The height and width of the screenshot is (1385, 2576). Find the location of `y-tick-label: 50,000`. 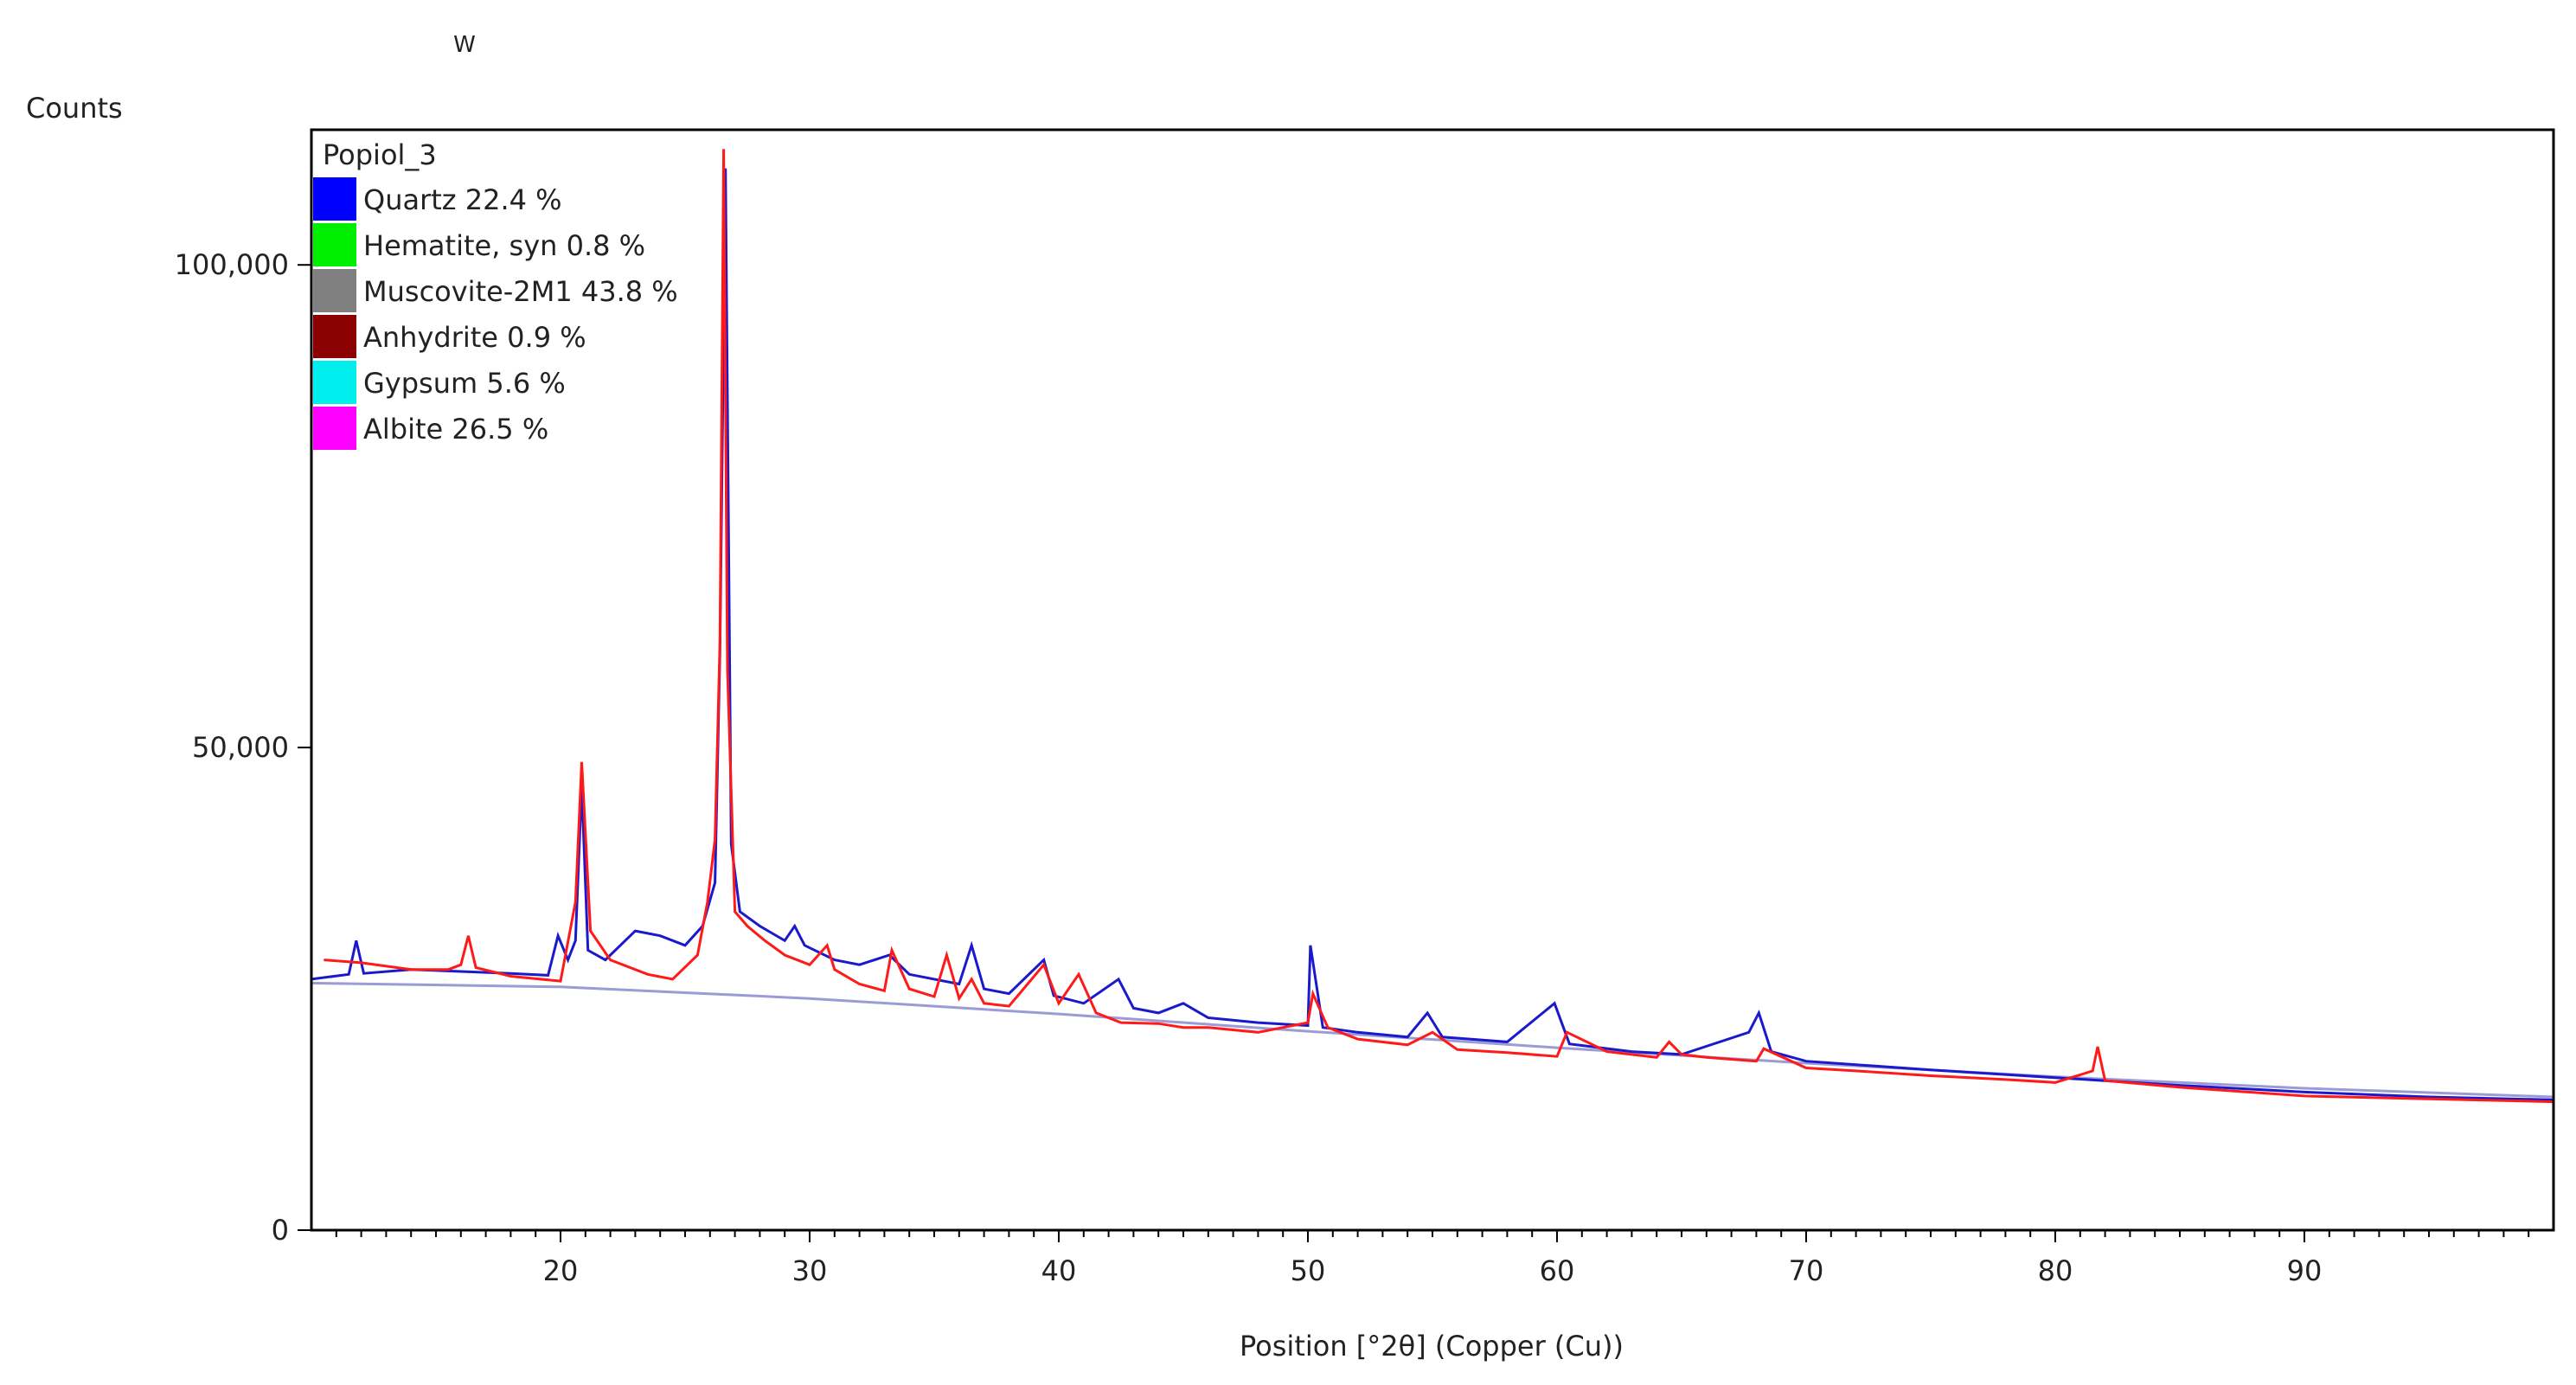

y-tick-label: 50,000 is located at coordinates (240, 747).